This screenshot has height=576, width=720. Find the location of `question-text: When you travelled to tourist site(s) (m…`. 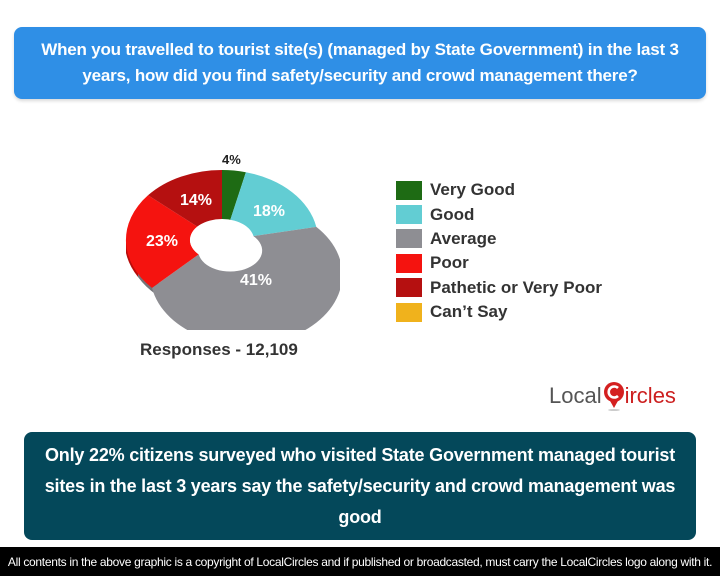

question-text: When you travelled to tourist site(s) (m… is located at coordinates (360, 62).